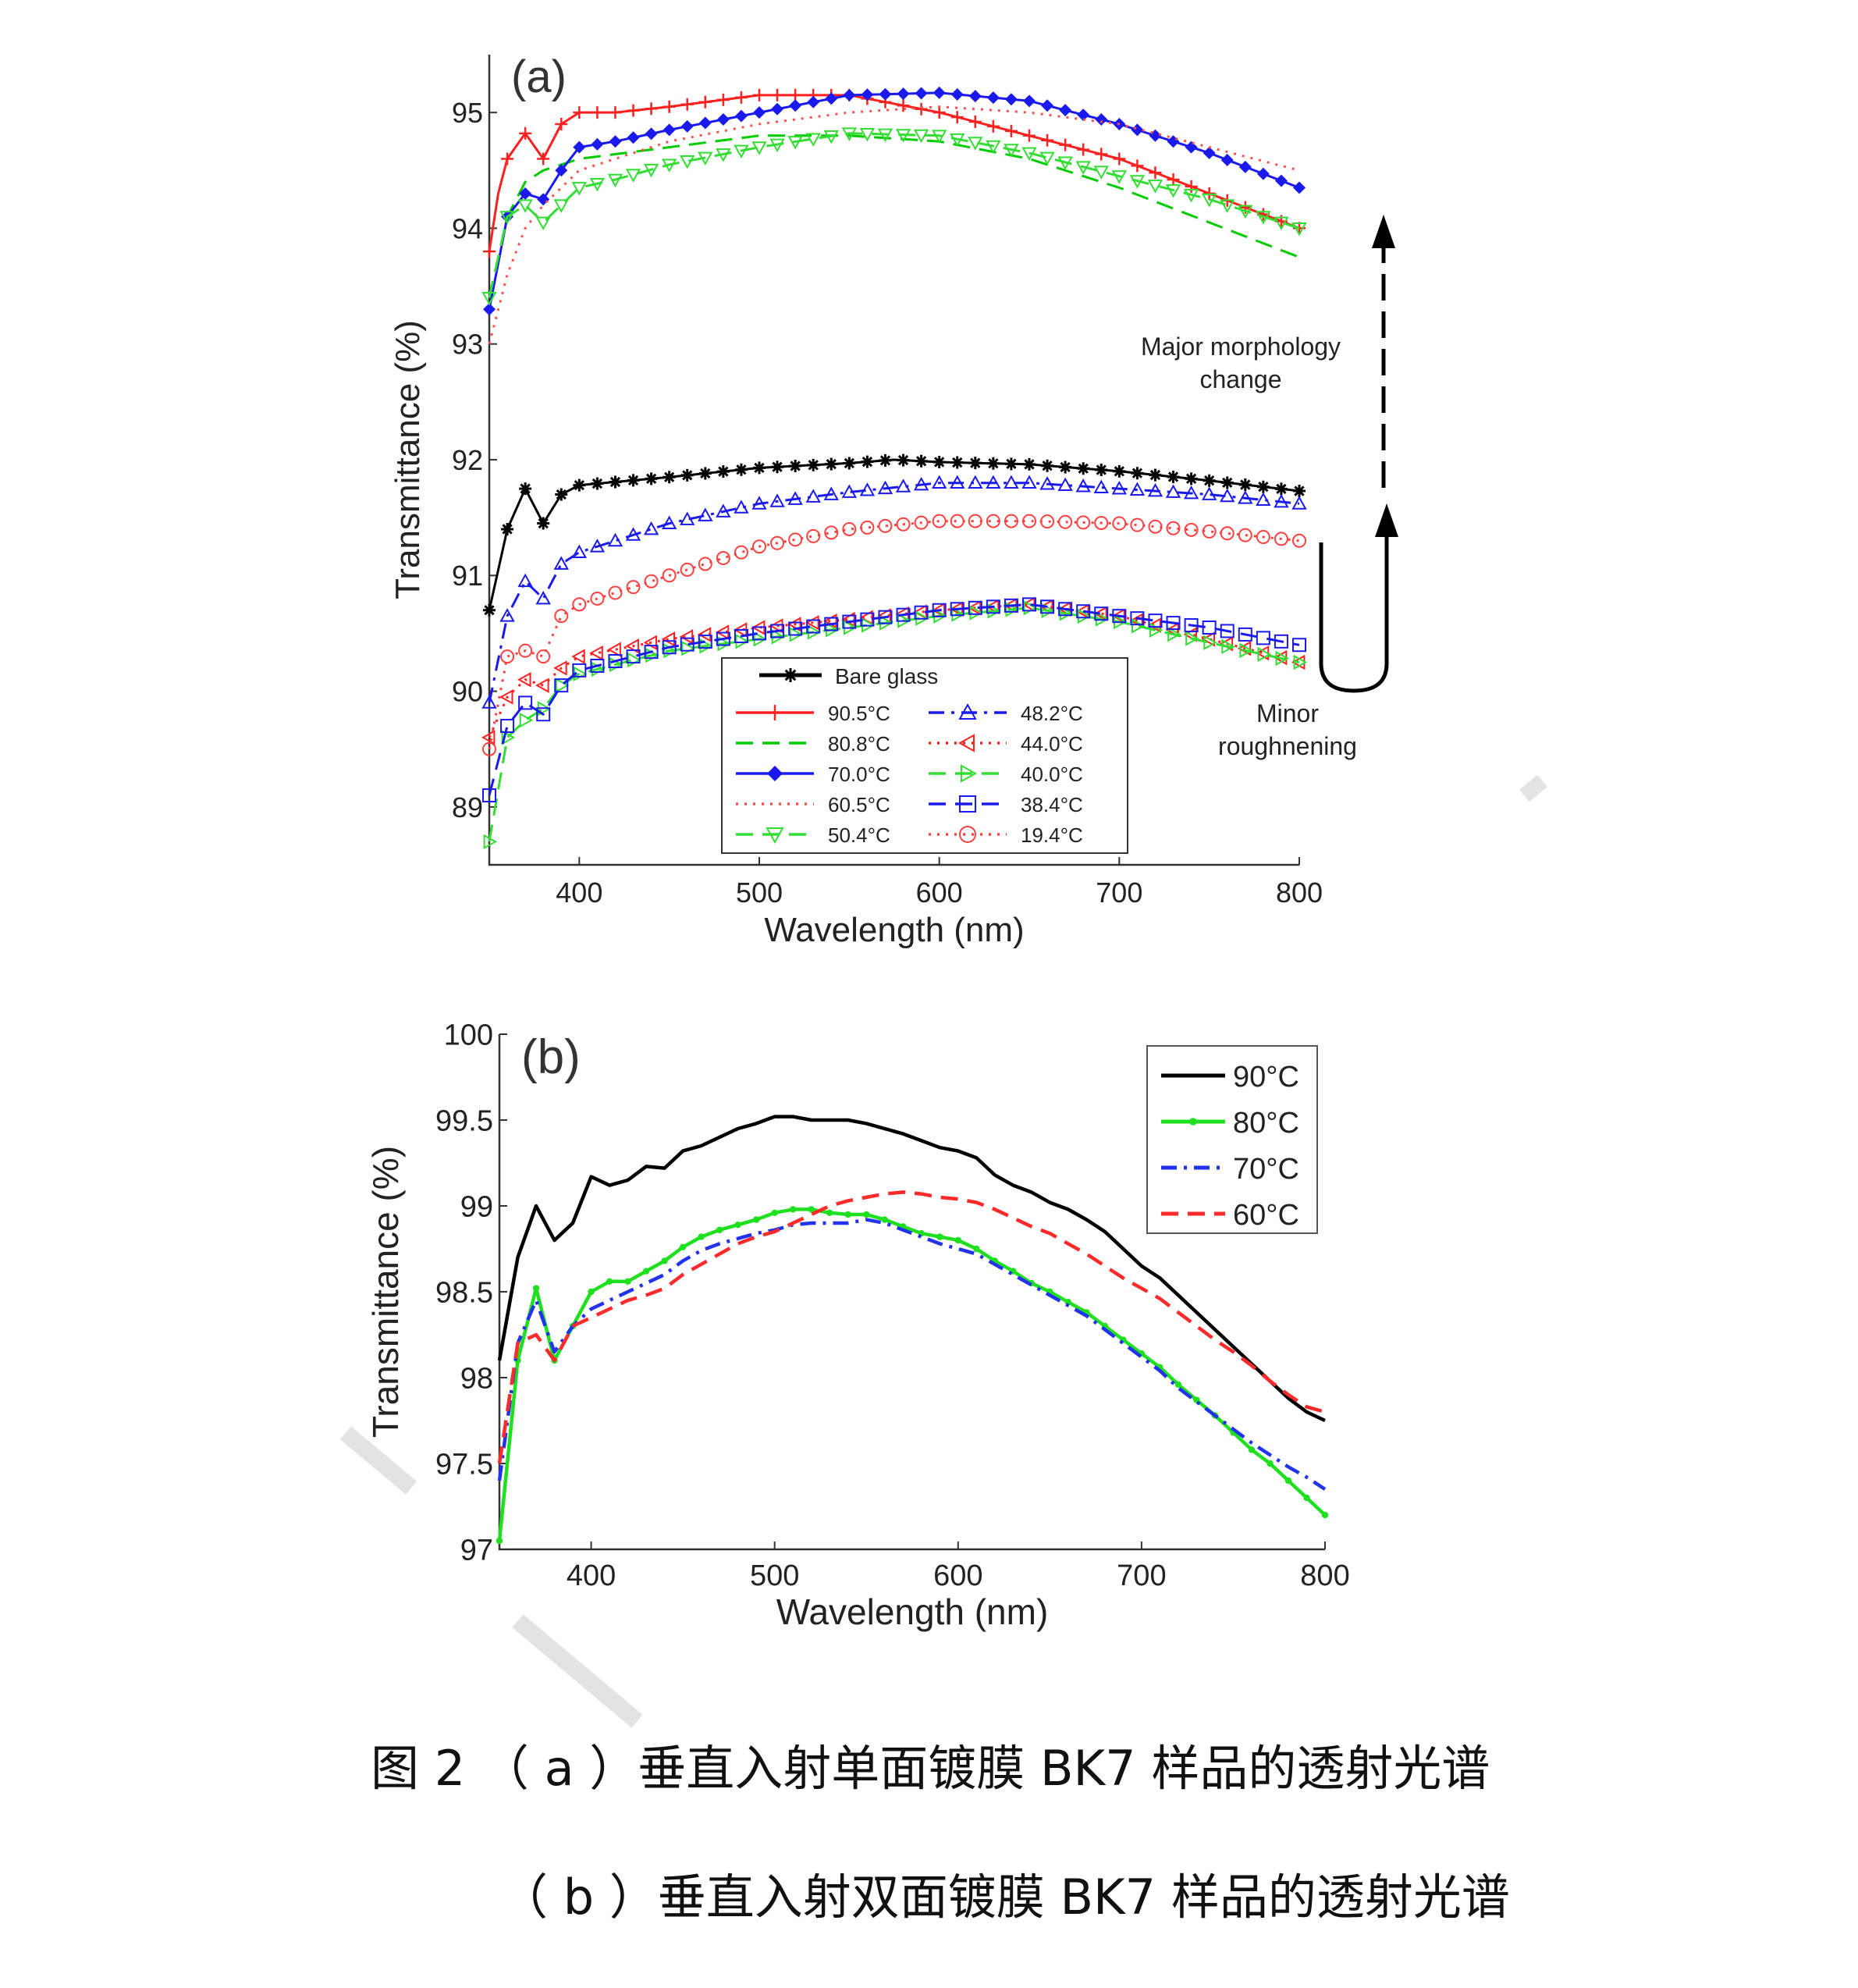 The width and height of the screenshot is (1858, 1988). I want to click on legend-label: 38.4°C, so click(1052, 804).